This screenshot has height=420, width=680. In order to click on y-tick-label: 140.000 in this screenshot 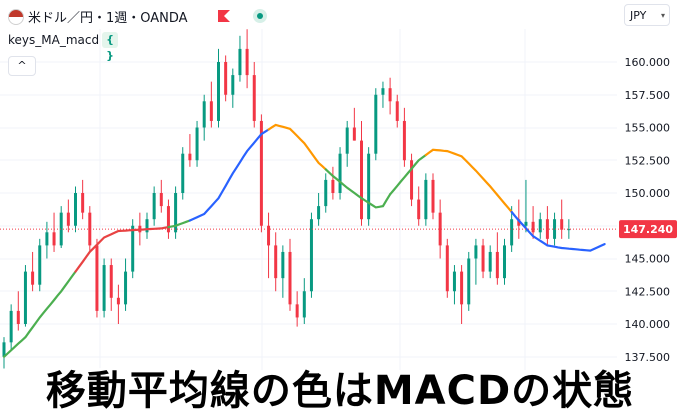, I will do `click(648, 324)`.